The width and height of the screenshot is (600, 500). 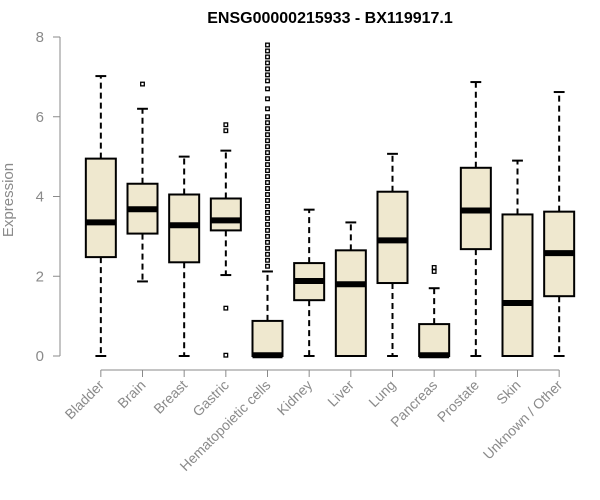 What do you see at coordinates (340, 393) in the screenshot?
I see `x-tick-label: Liver` at bounding box center [340, 393].